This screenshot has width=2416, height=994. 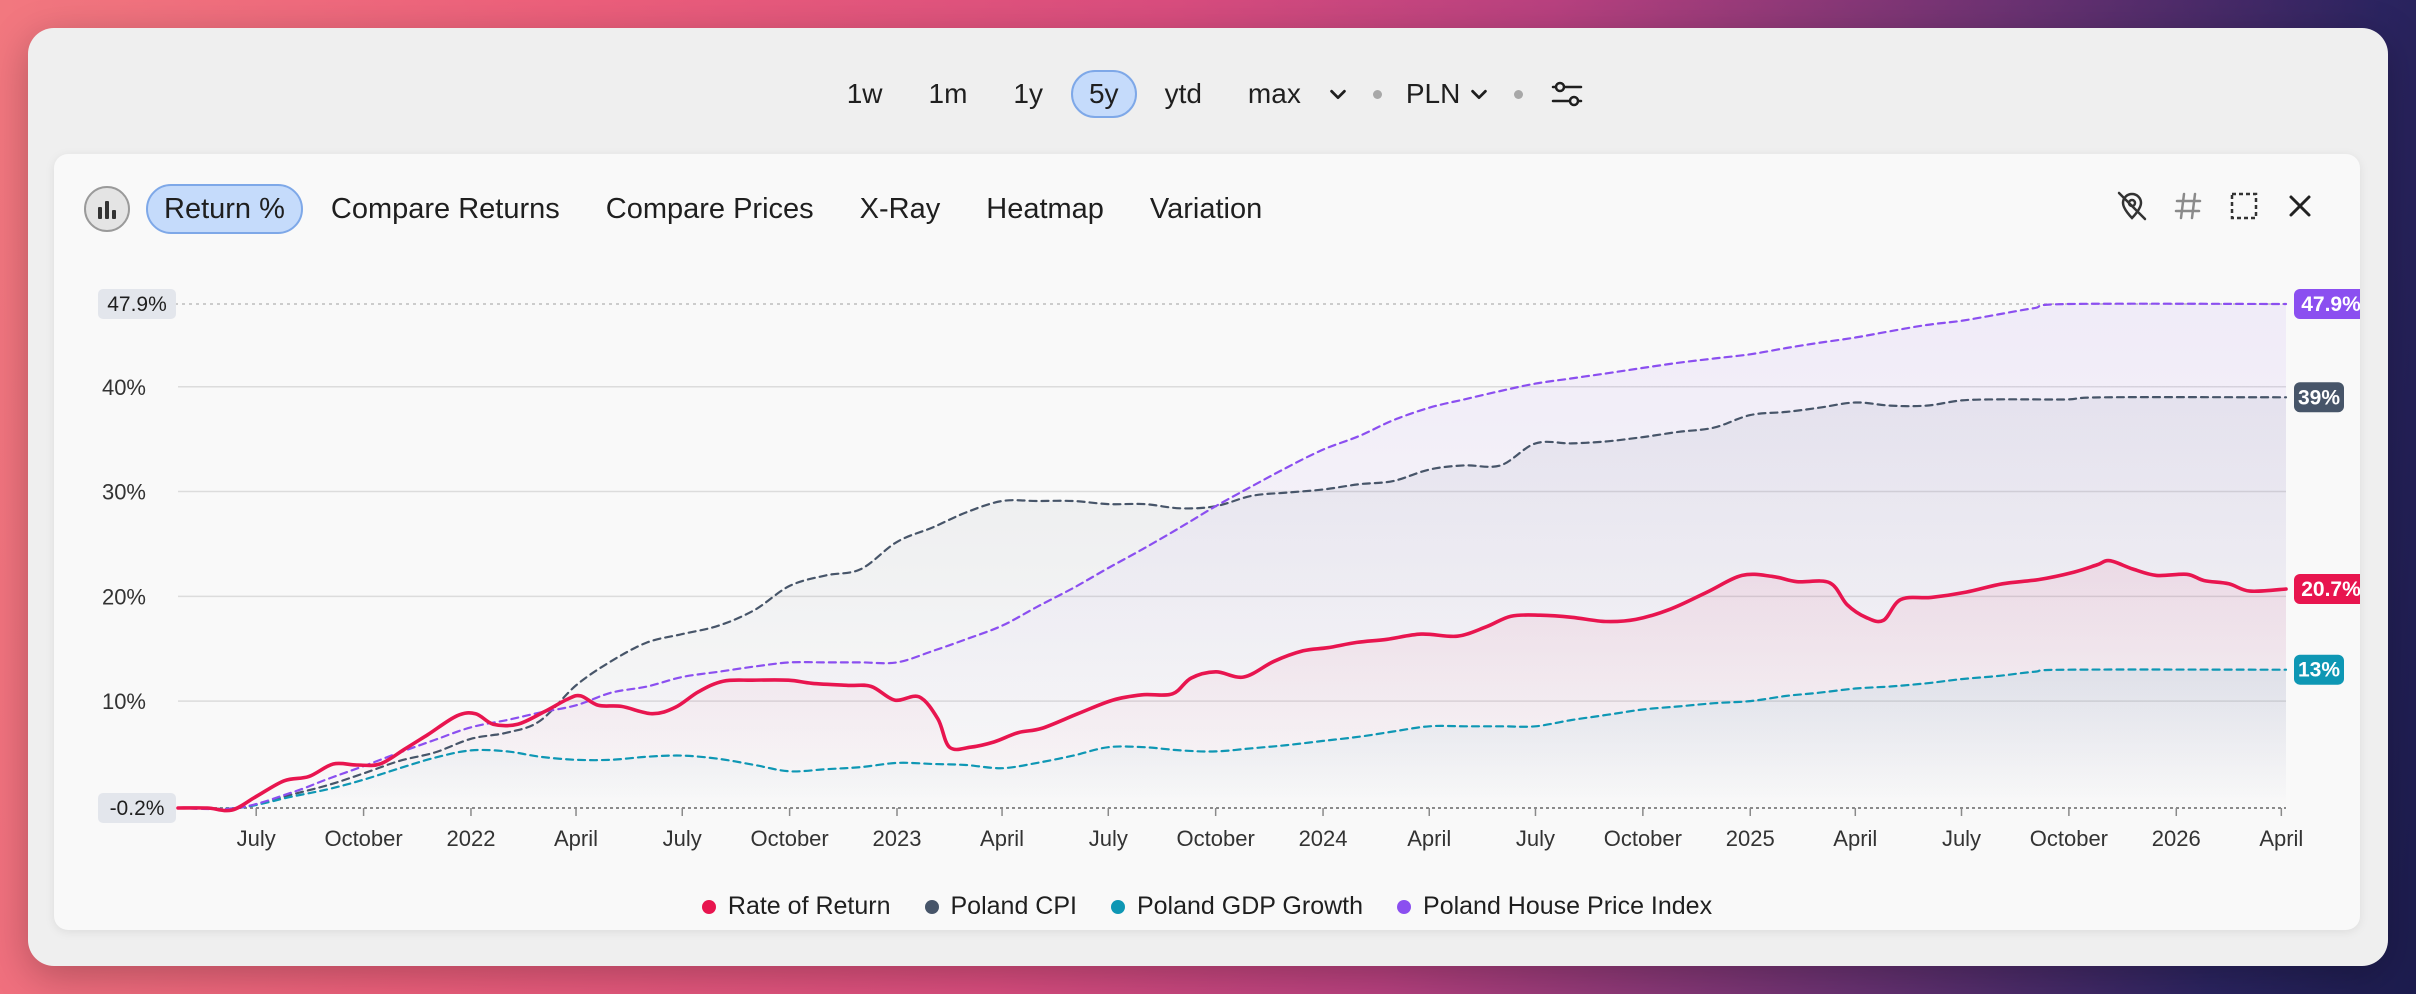 What do you see at coordinates (1274, 93) in the screenshot?
I see `range-max-button: max` at bounding box center [1274, 93].